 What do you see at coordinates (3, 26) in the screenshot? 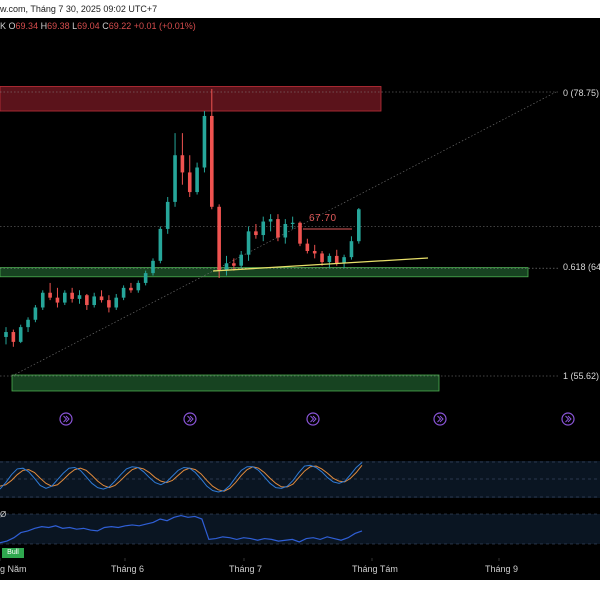
I see `symbol-label: K` at bounding box center [3, 26].